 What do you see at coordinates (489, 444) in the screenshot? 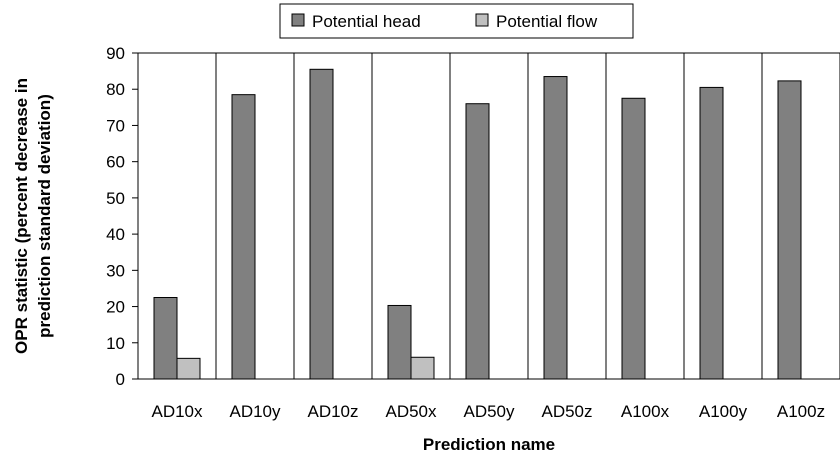
I see `x-axis-title: Prediction name` at bounding box center [489, 444].